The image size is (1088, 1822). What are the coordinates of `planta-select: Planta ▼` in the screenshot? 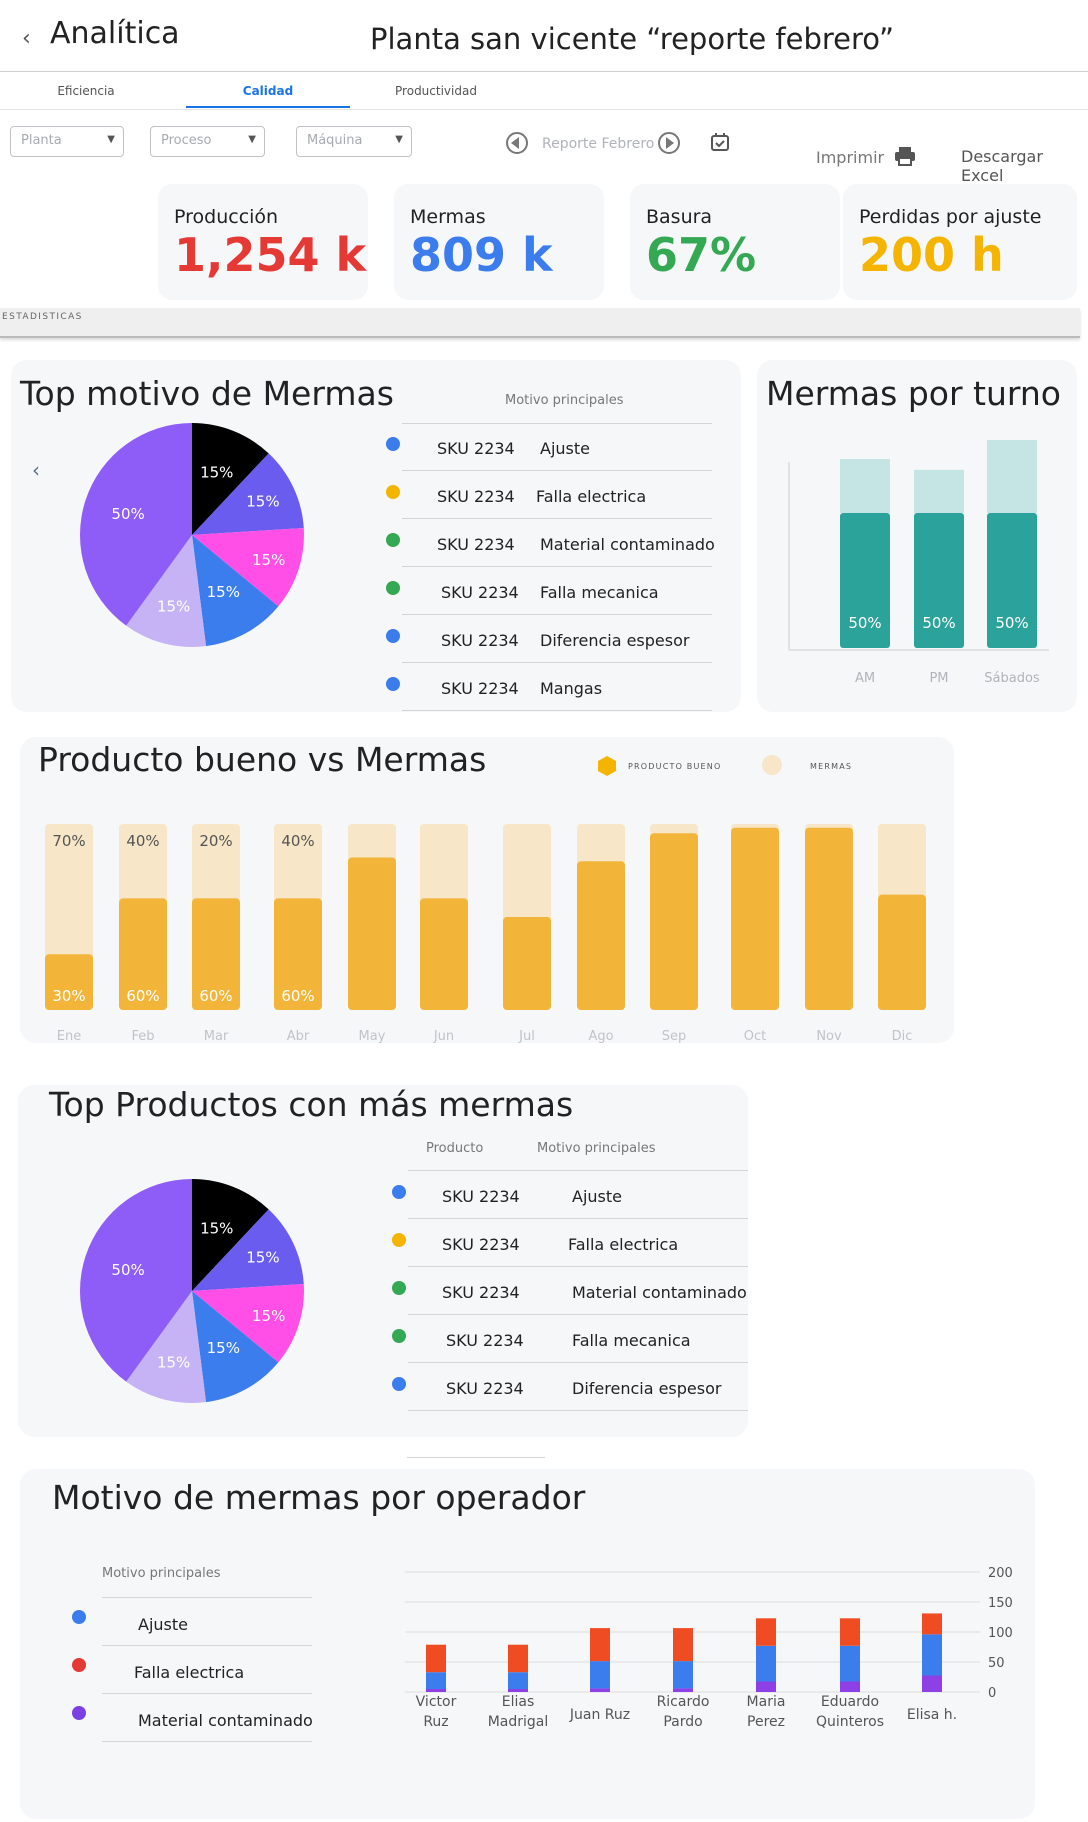 It's located at (67, 141).